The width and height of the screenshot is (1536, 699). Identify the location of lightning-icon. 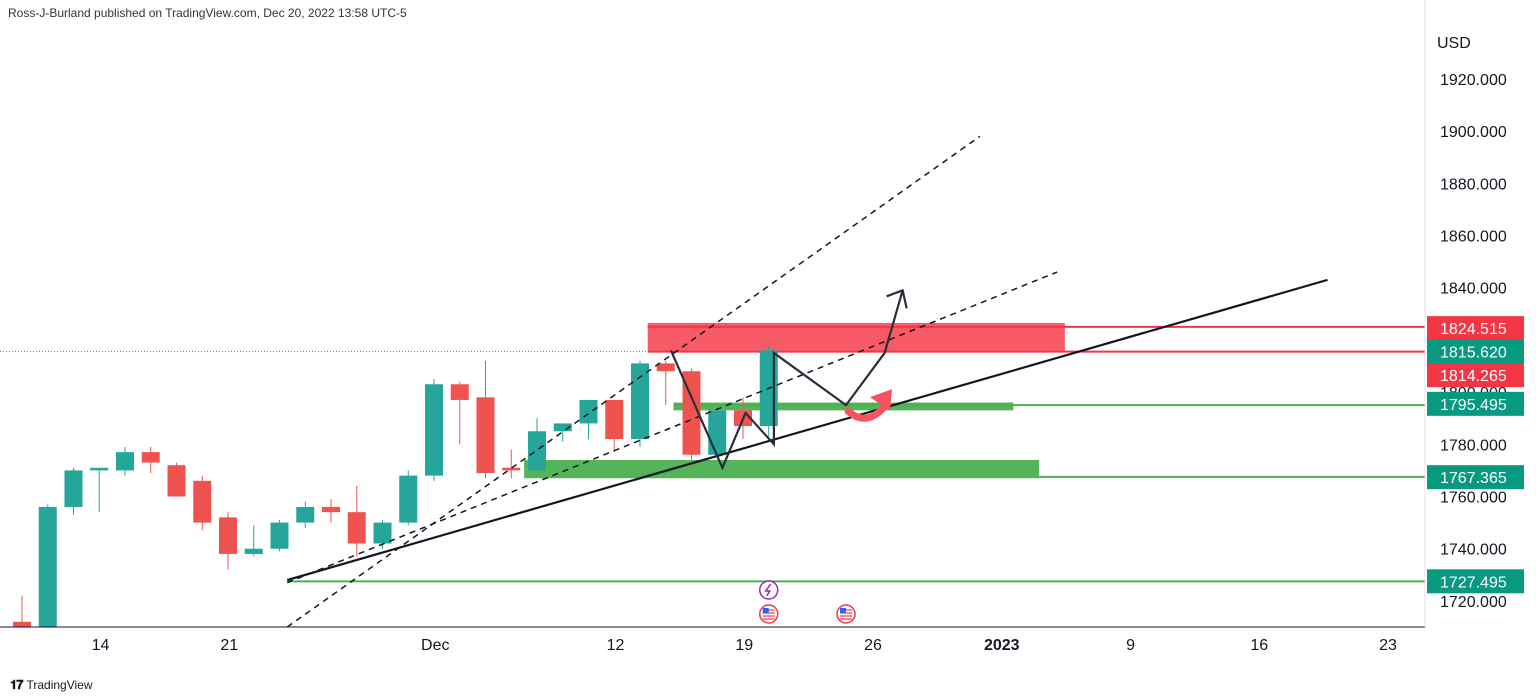
(769, 590).